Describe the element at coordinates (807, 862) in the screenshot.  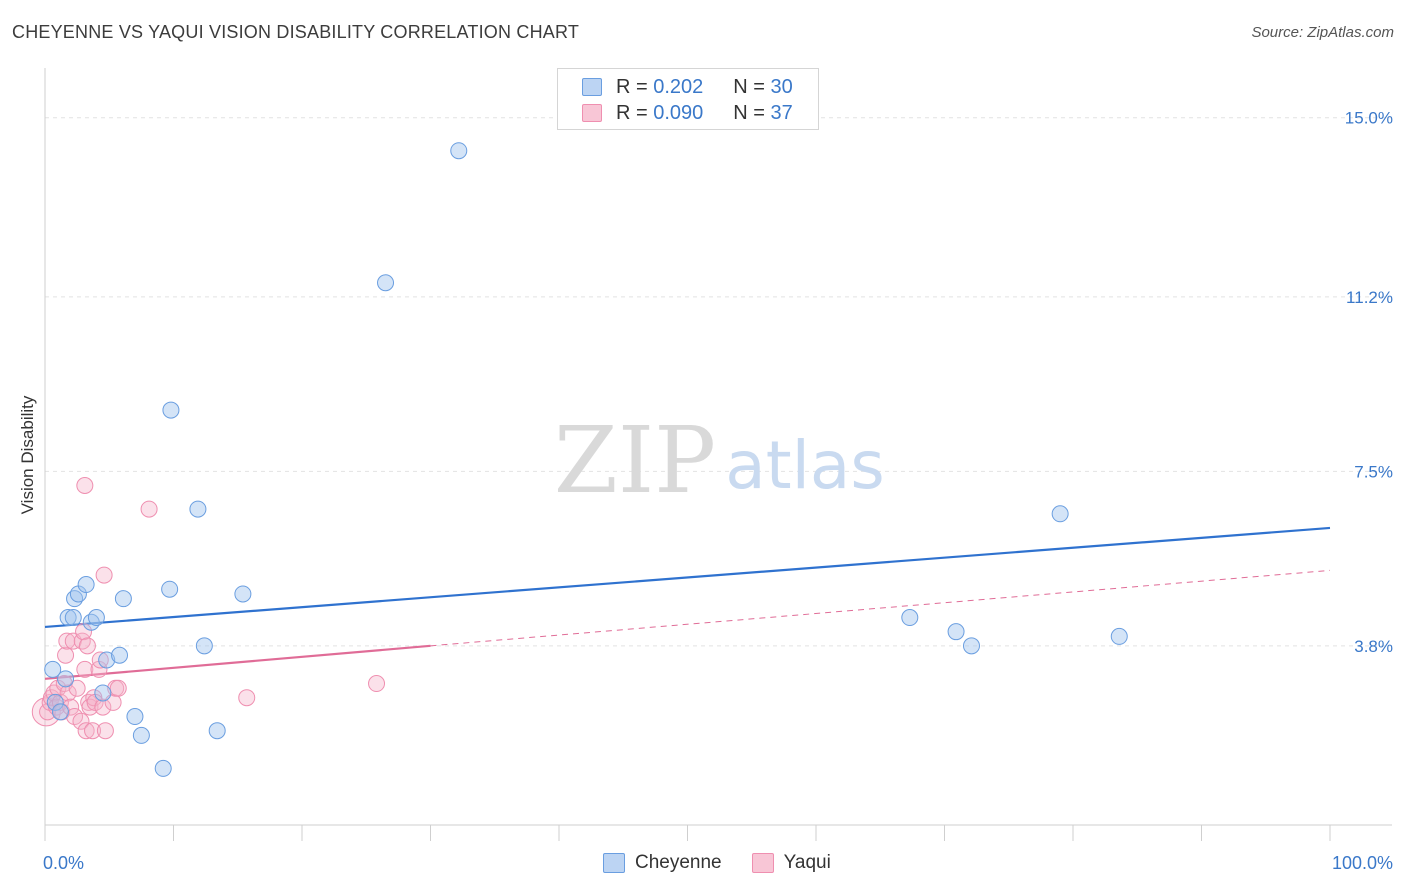
I see `series-legend-label: Yaqui` at that location.